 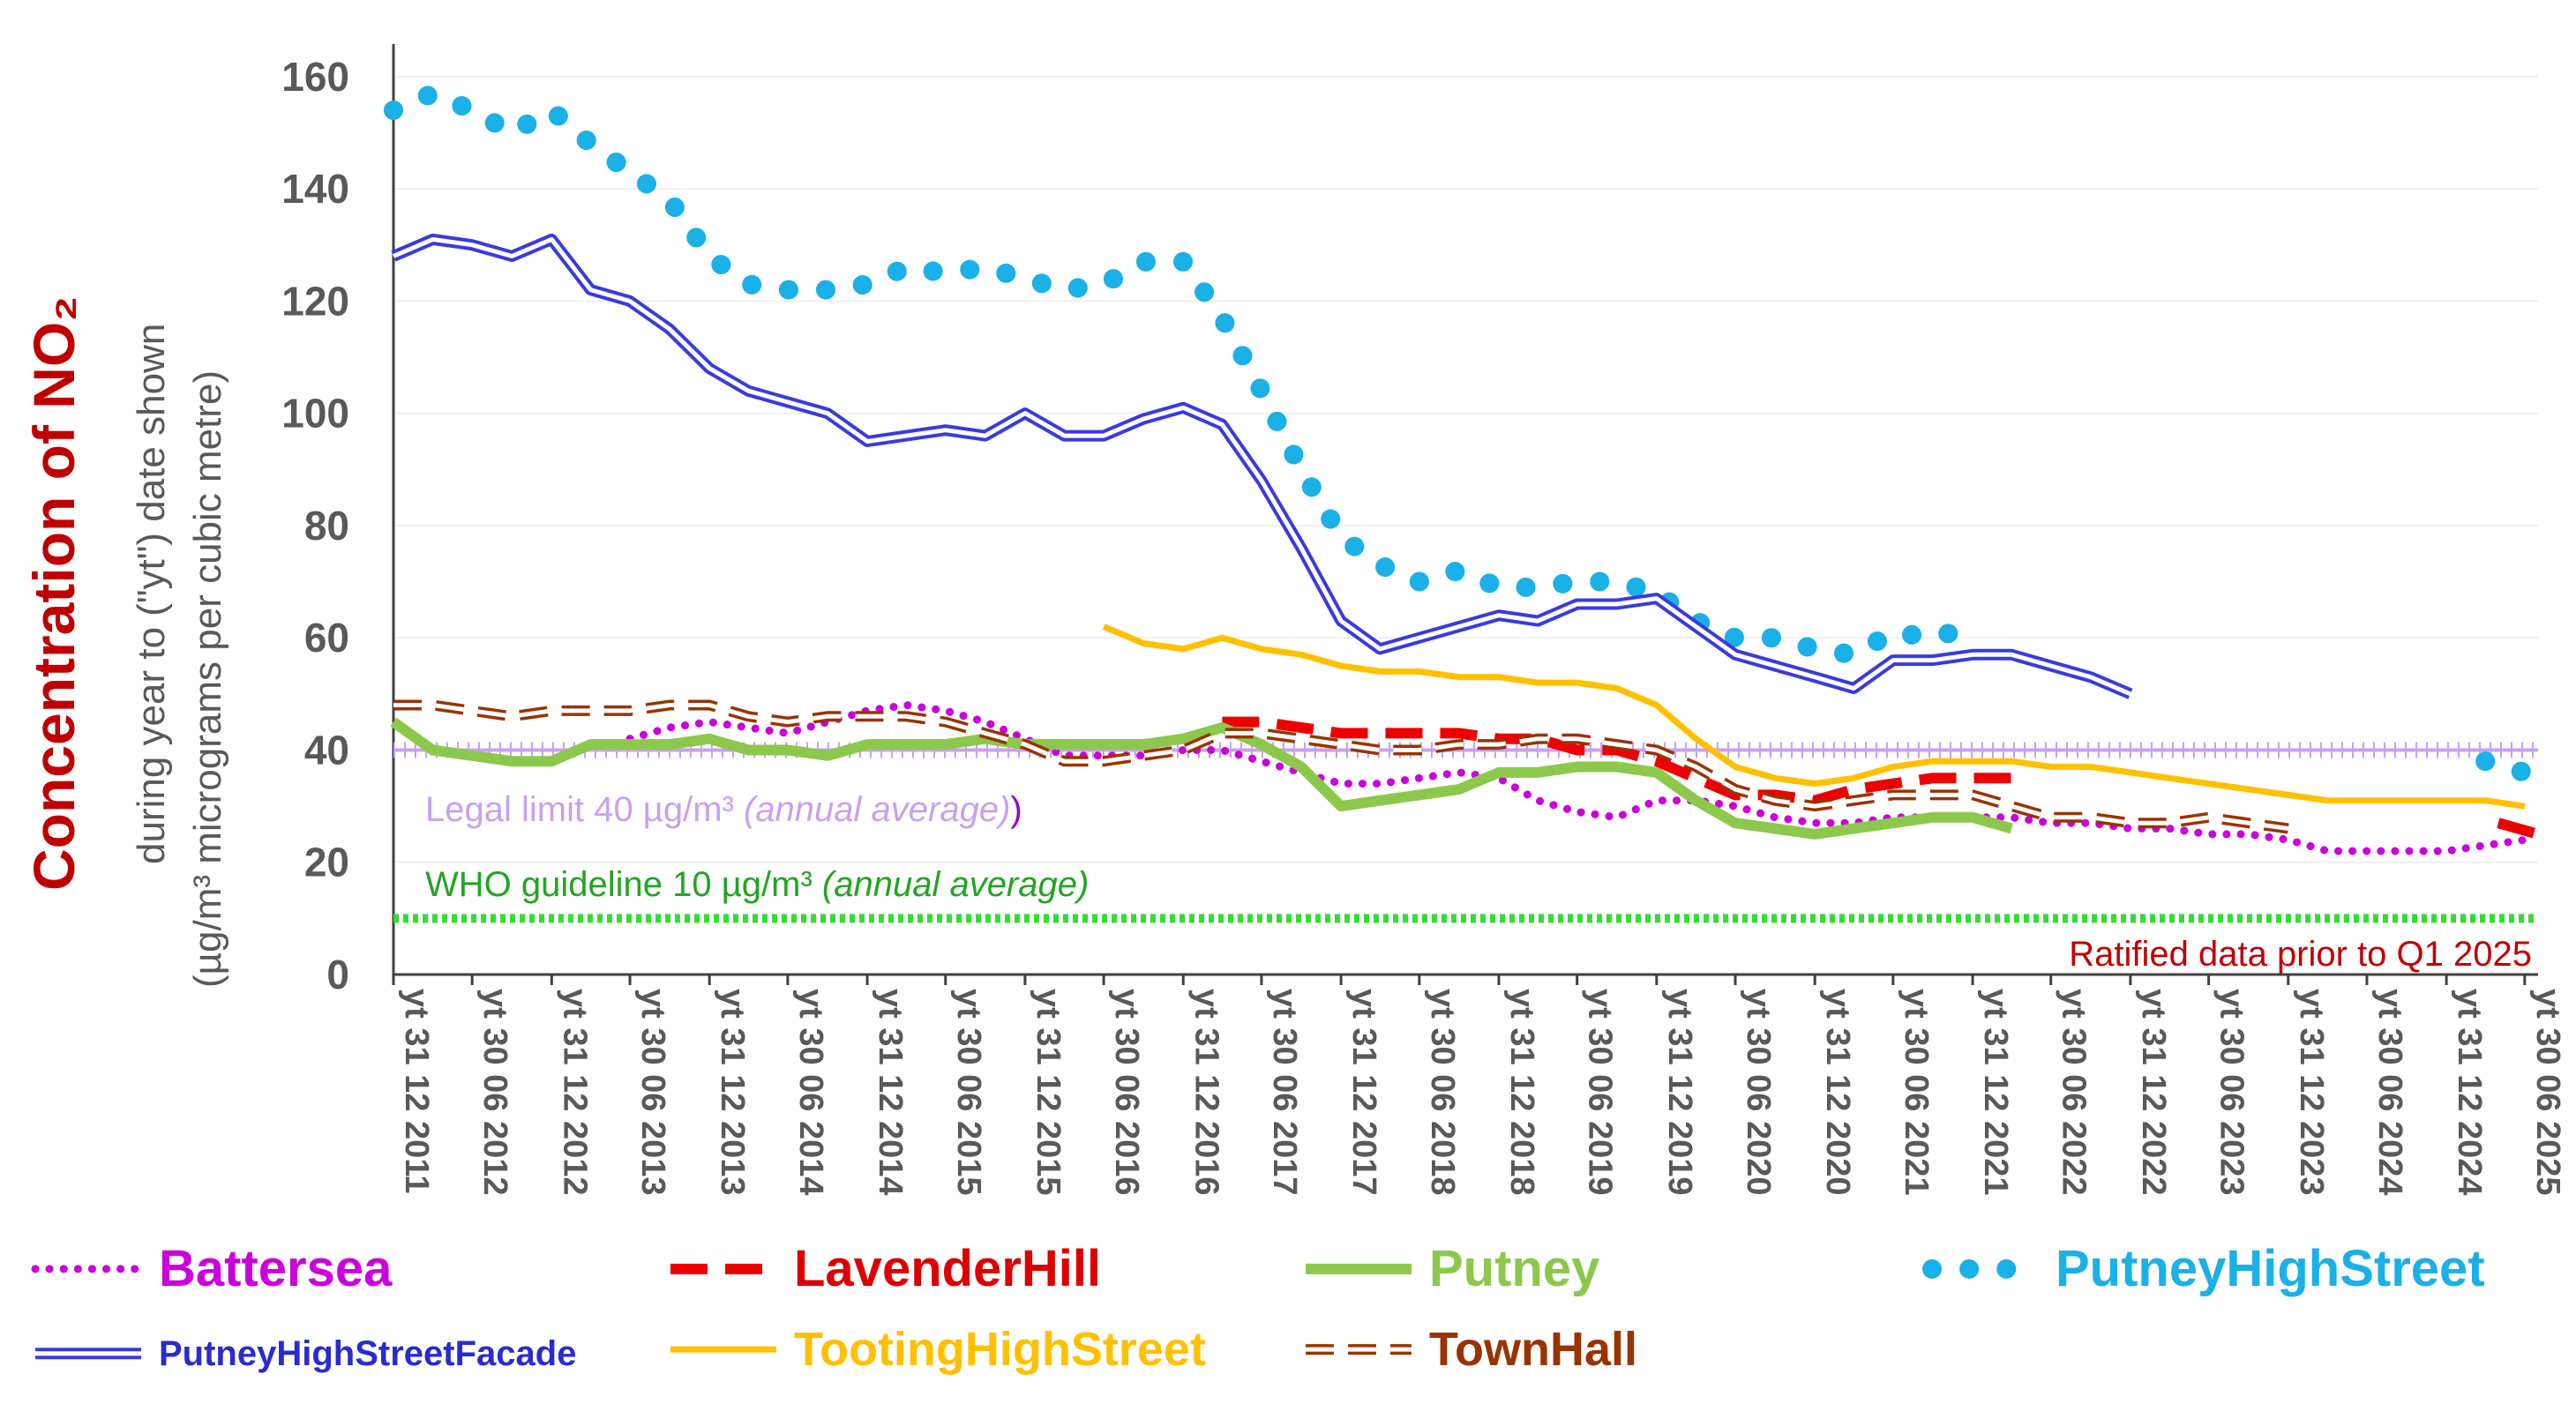 What do you see at coordinates (2154, 1092) in the screenshot?
I see `x-tick-label: yt 31 12 2022` at bounding box center [2154, 1092].